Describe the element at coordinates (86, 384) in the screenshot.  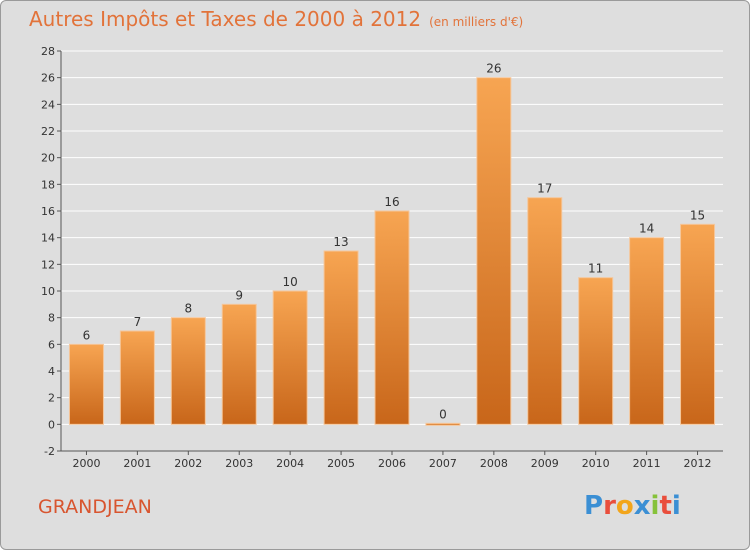
I see `bar-2000` at that location.